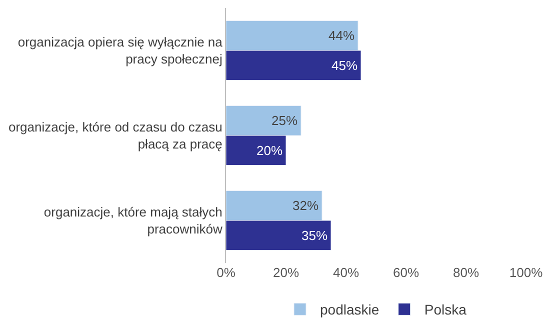  Describe the element at coordinates (406, 272) in the screenshot. I see `x-tick-label: 60%` at that location.